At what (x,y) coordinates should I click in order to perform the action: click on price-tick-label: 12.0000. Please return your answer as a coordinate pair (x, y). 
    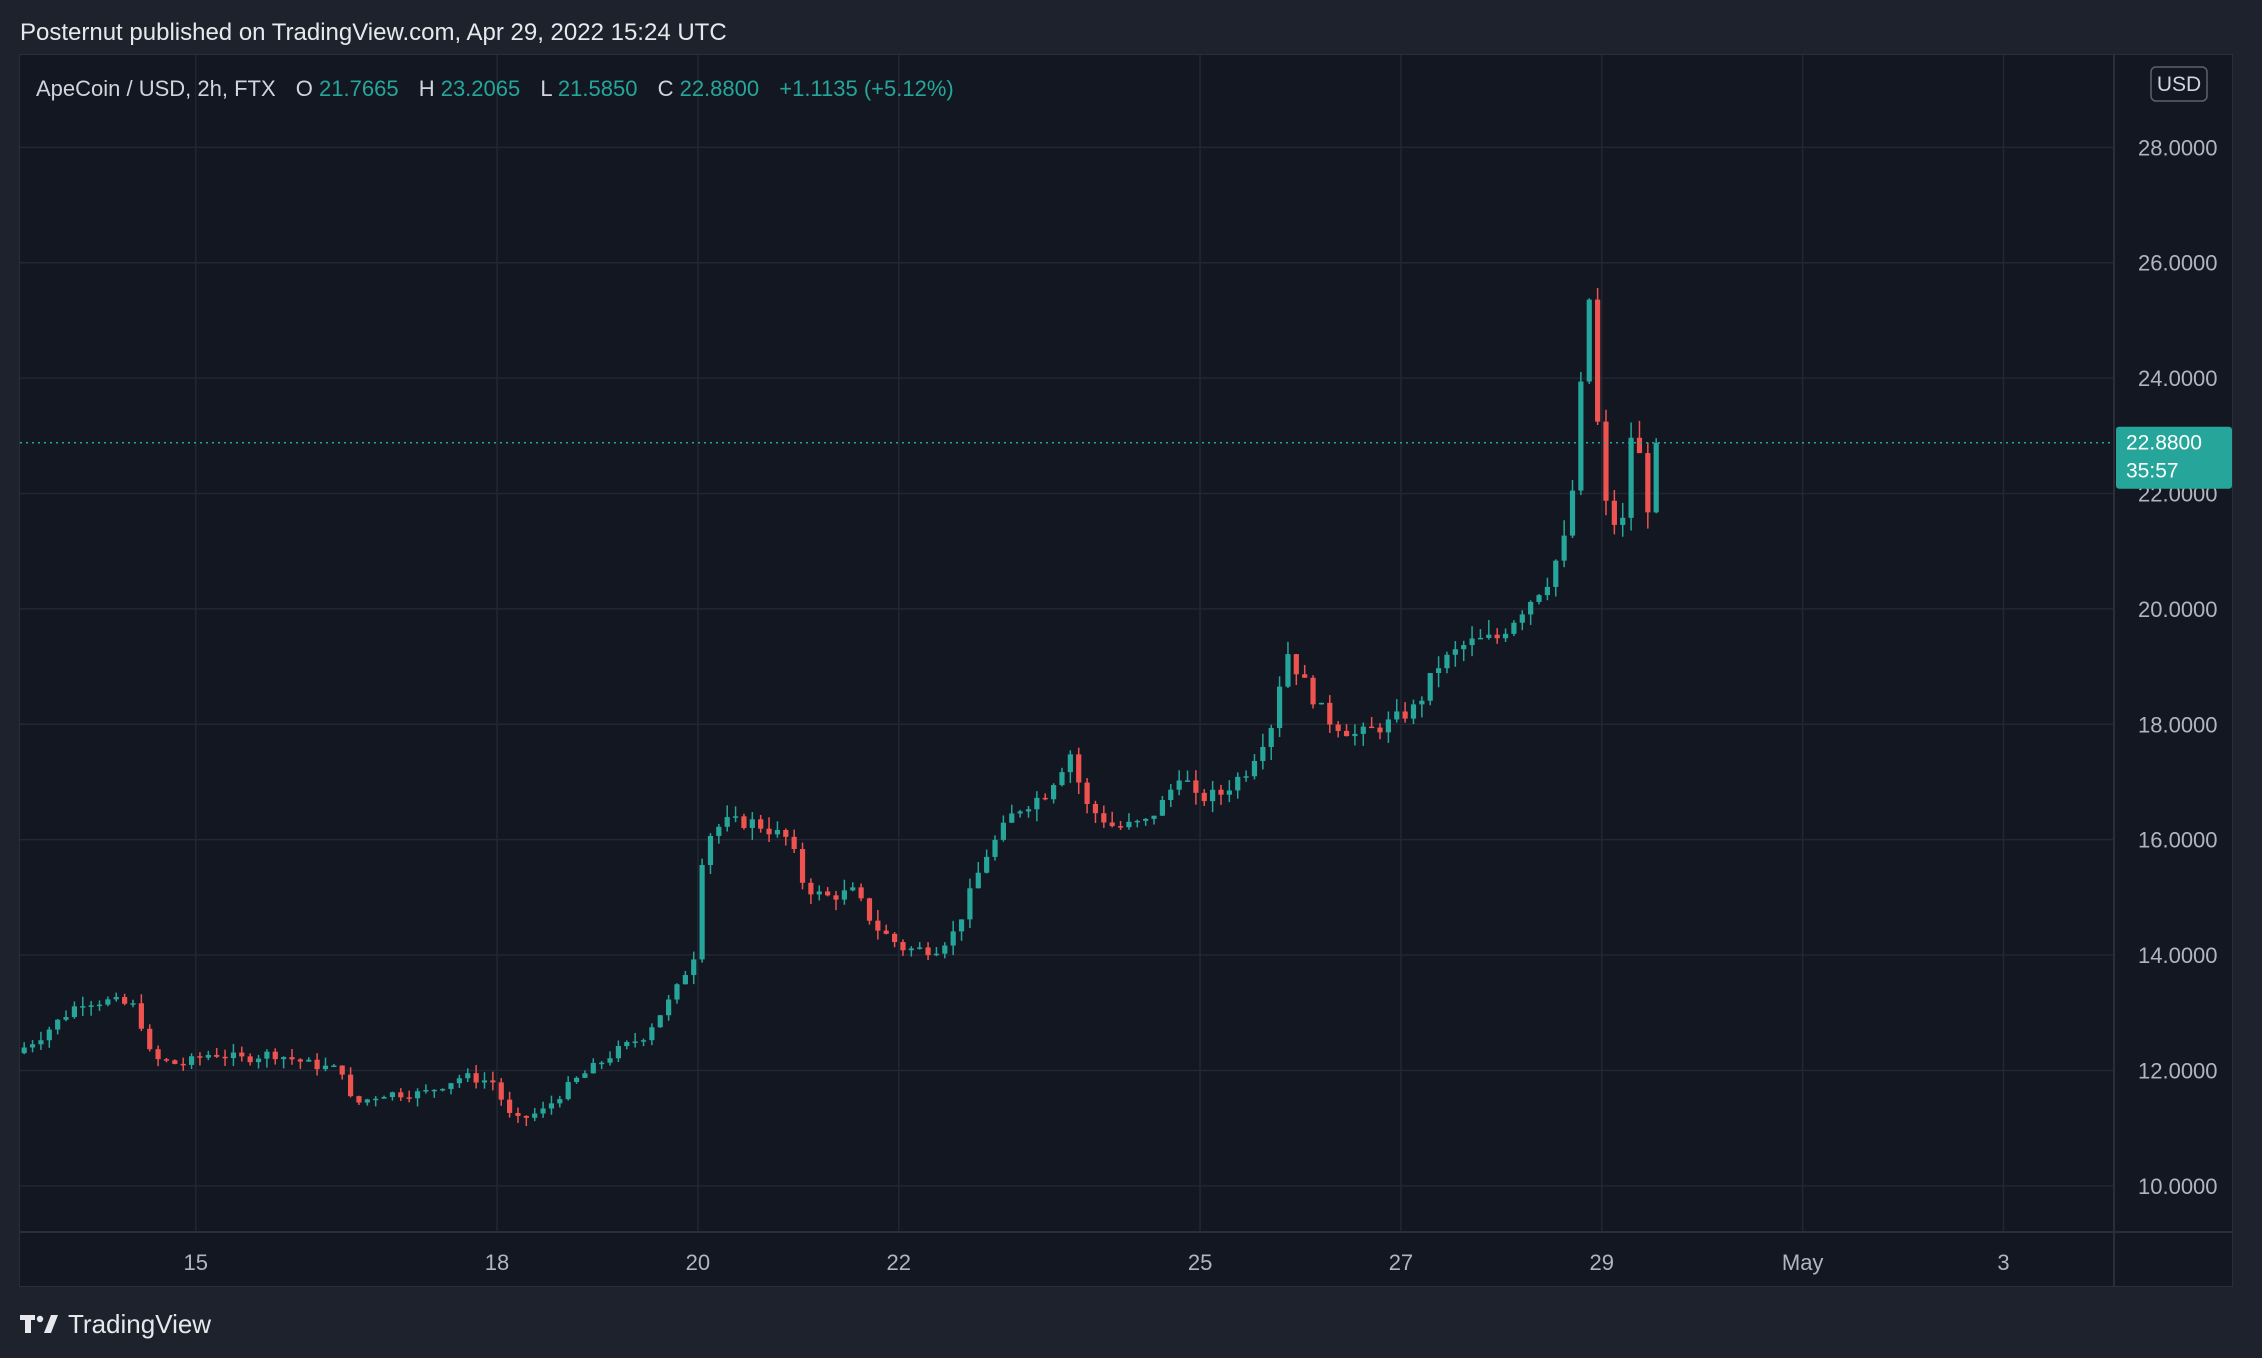
    Looking at the image, I should click on (2178, 1070).